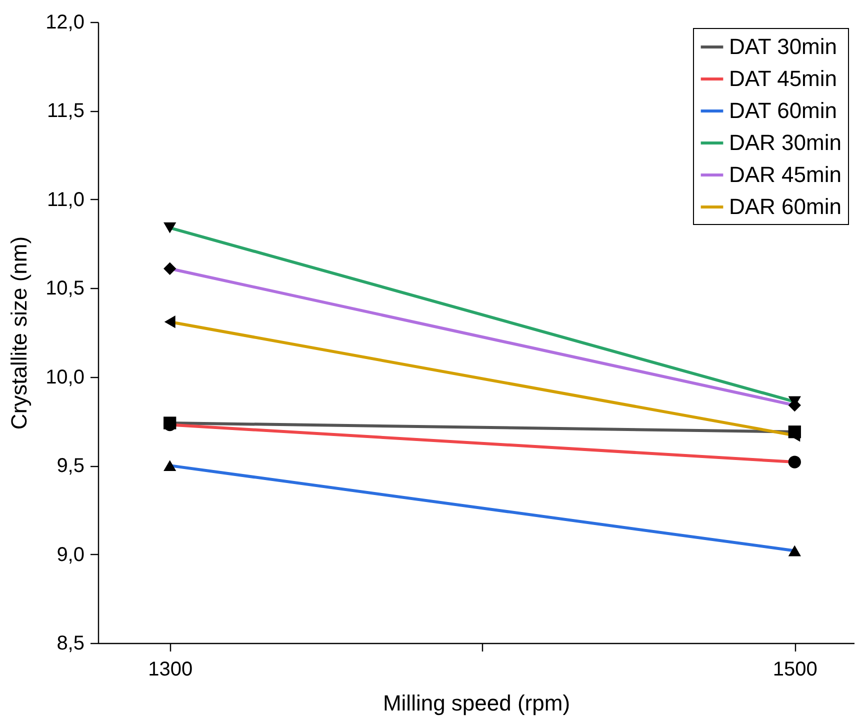 Image resolution: width=868 pixels, height=722 pixels. Describe the element at coordinates (19, 333) in the screenshot. I see `y-axis-title: Crystallite size (nm)` at that location.